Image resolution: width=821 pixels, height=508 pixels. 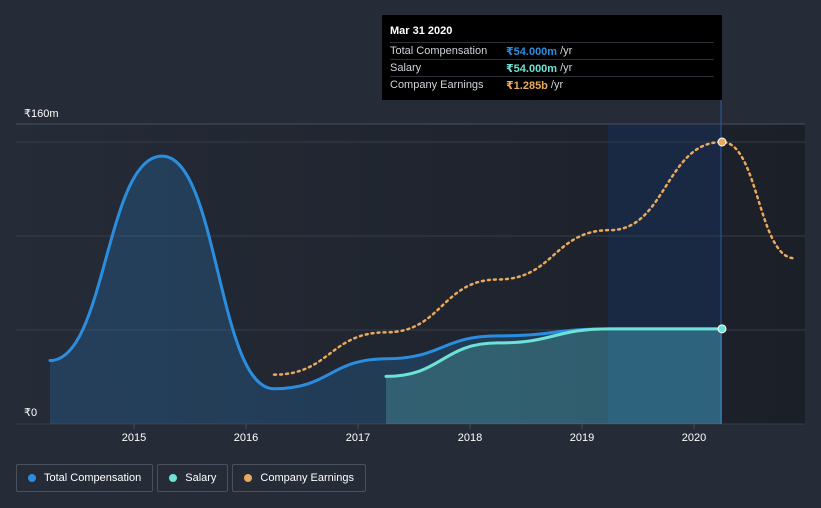 What do you see at coordinates (722, 329) in the screenshot?
I see `salary-marker` at bounding box center [722, 329].